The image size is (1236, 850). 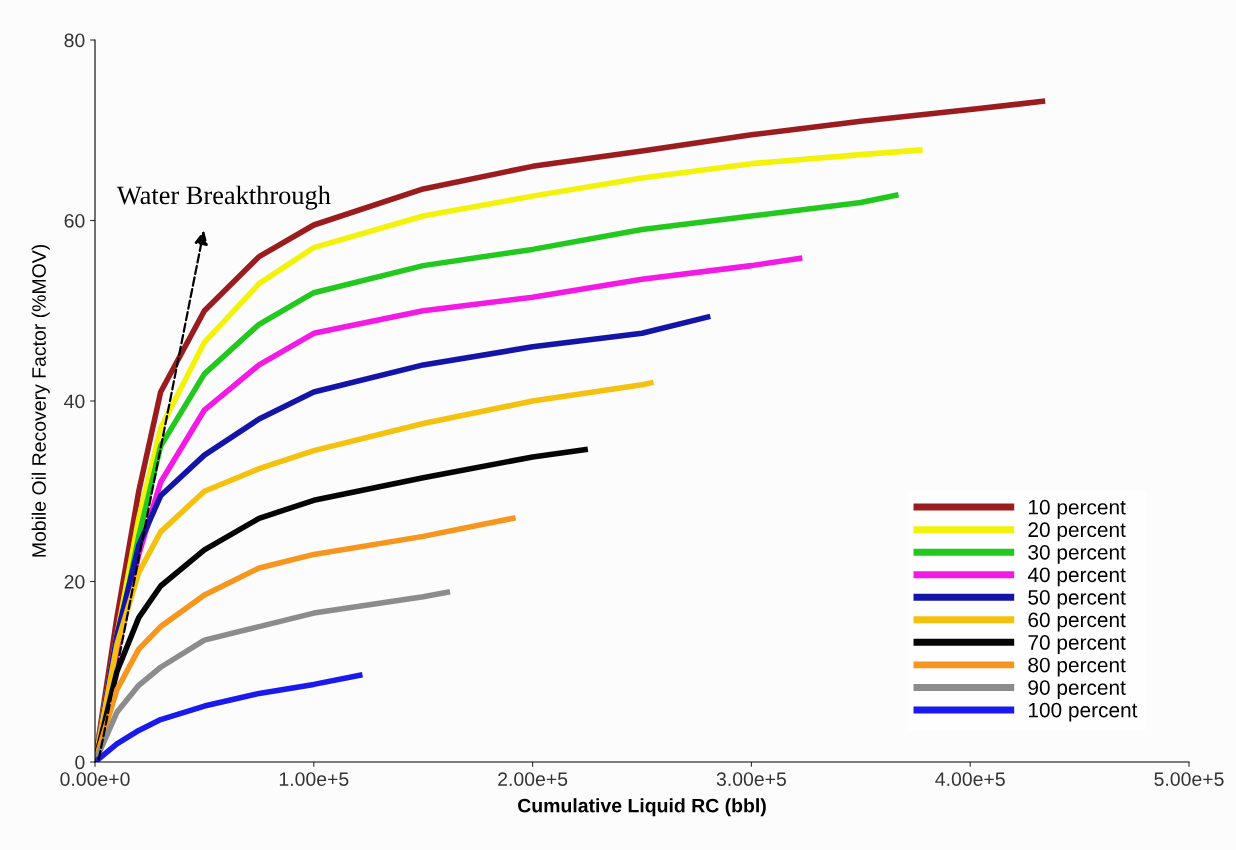 I want to click on y-tick-label: 0, so click(x=80, y=762).